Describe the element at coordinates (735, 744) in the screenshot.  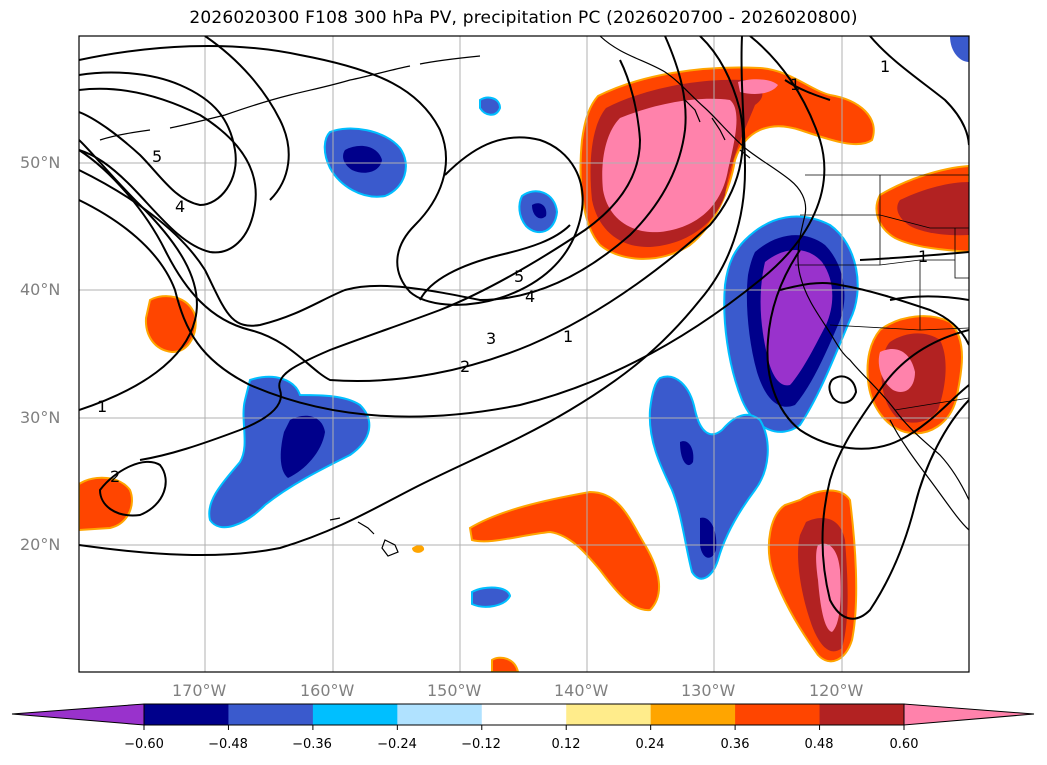
I see `colorbar-tick-label: 0.36` at that location.